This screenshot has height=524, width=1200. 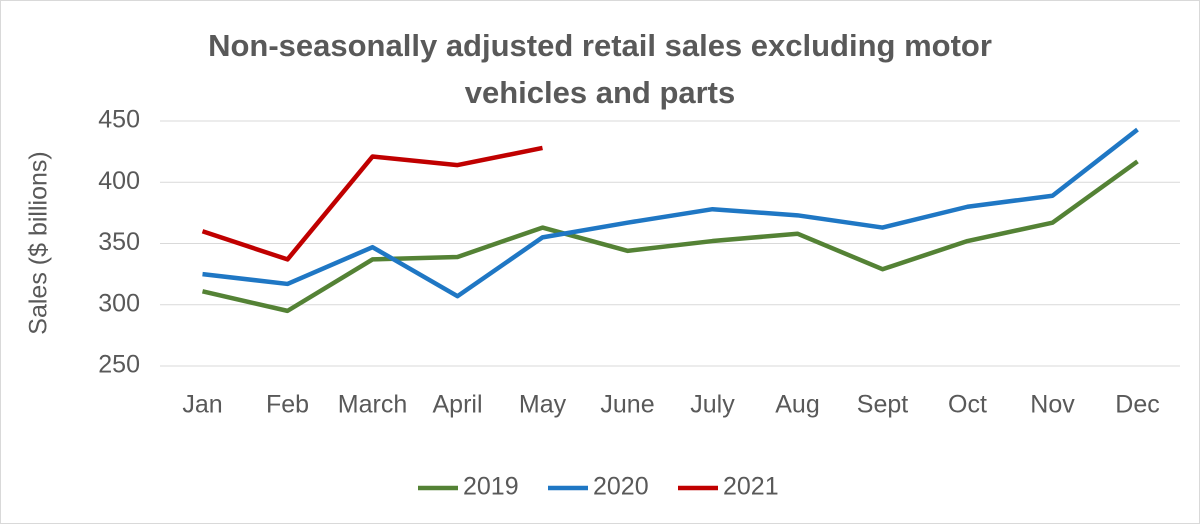 What do you see at coordinates (372, 405) in the screenshot?
I see `x-tick-label: March` at bounding box center [372, 405].